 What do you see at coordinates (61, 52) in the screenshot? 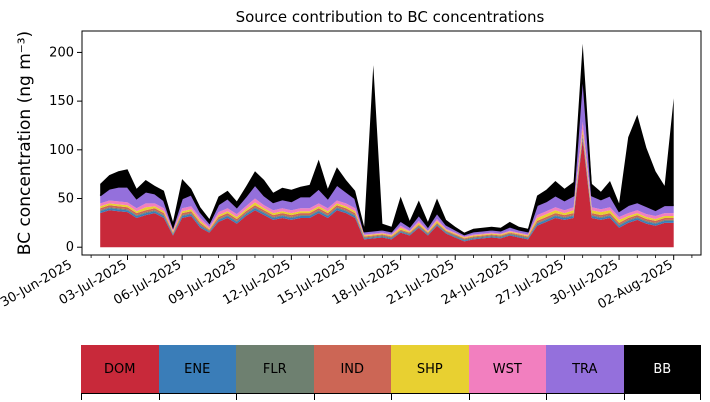
I see `y-tick-label: 200` at bounding box center [61, 52].